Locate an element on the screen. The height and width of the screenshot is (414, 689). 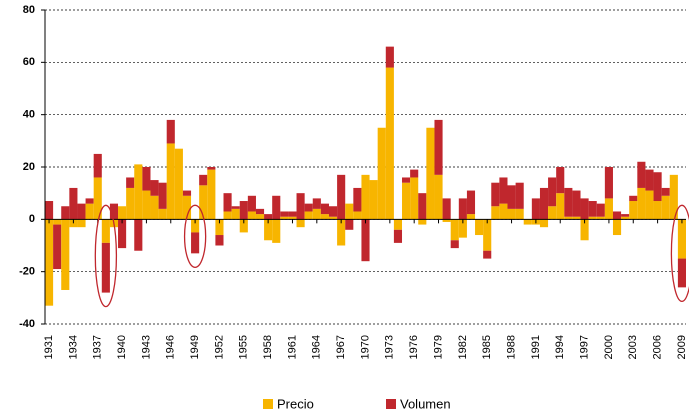
y-tick-label: 20 is located at coordinates (29, 167).